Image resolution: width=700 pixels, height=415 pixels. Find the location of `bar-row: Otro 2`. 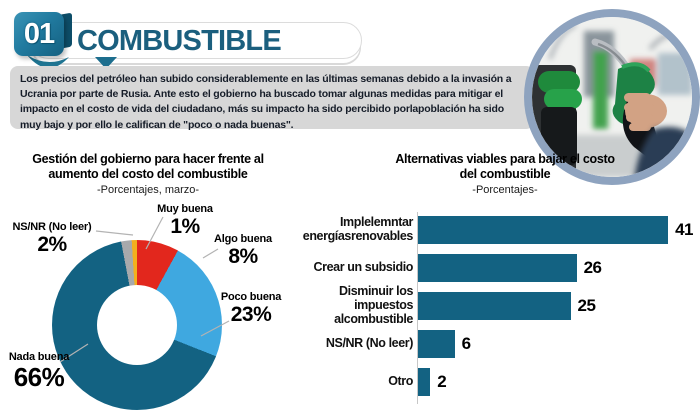

bar-row: Otro 2 is located at coordinates (489, 382).